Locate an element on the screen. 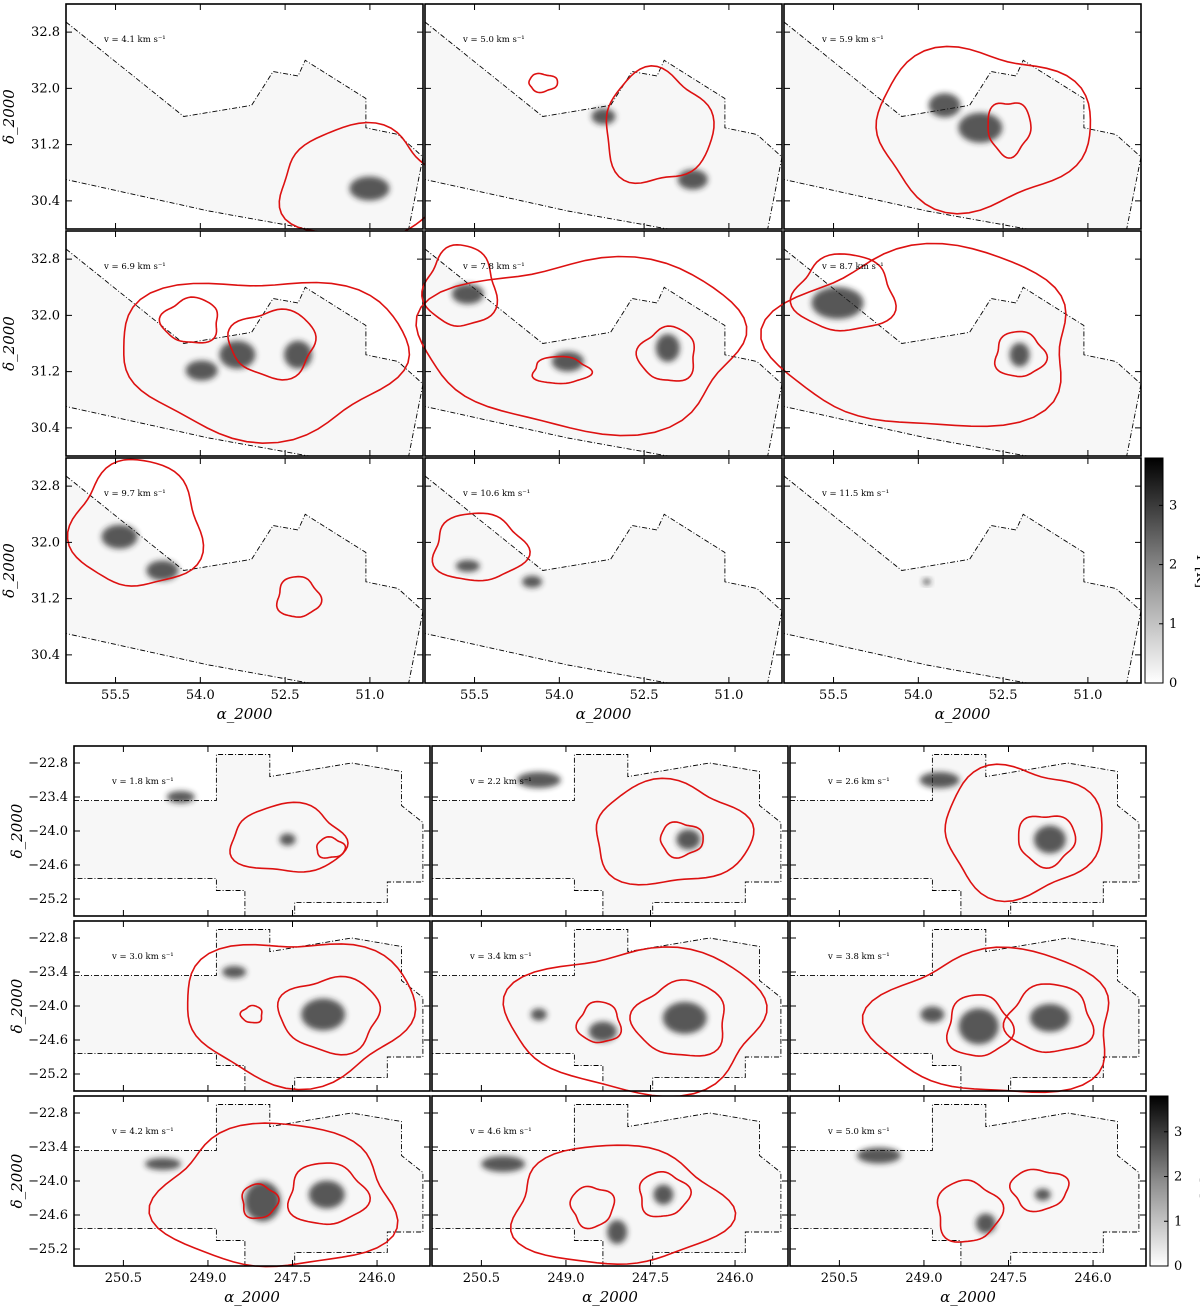 Image resolution: width=1200 pixels, height=1310 pixels. y-tick-label: −23.4 is located at coordinates (48, 1147).